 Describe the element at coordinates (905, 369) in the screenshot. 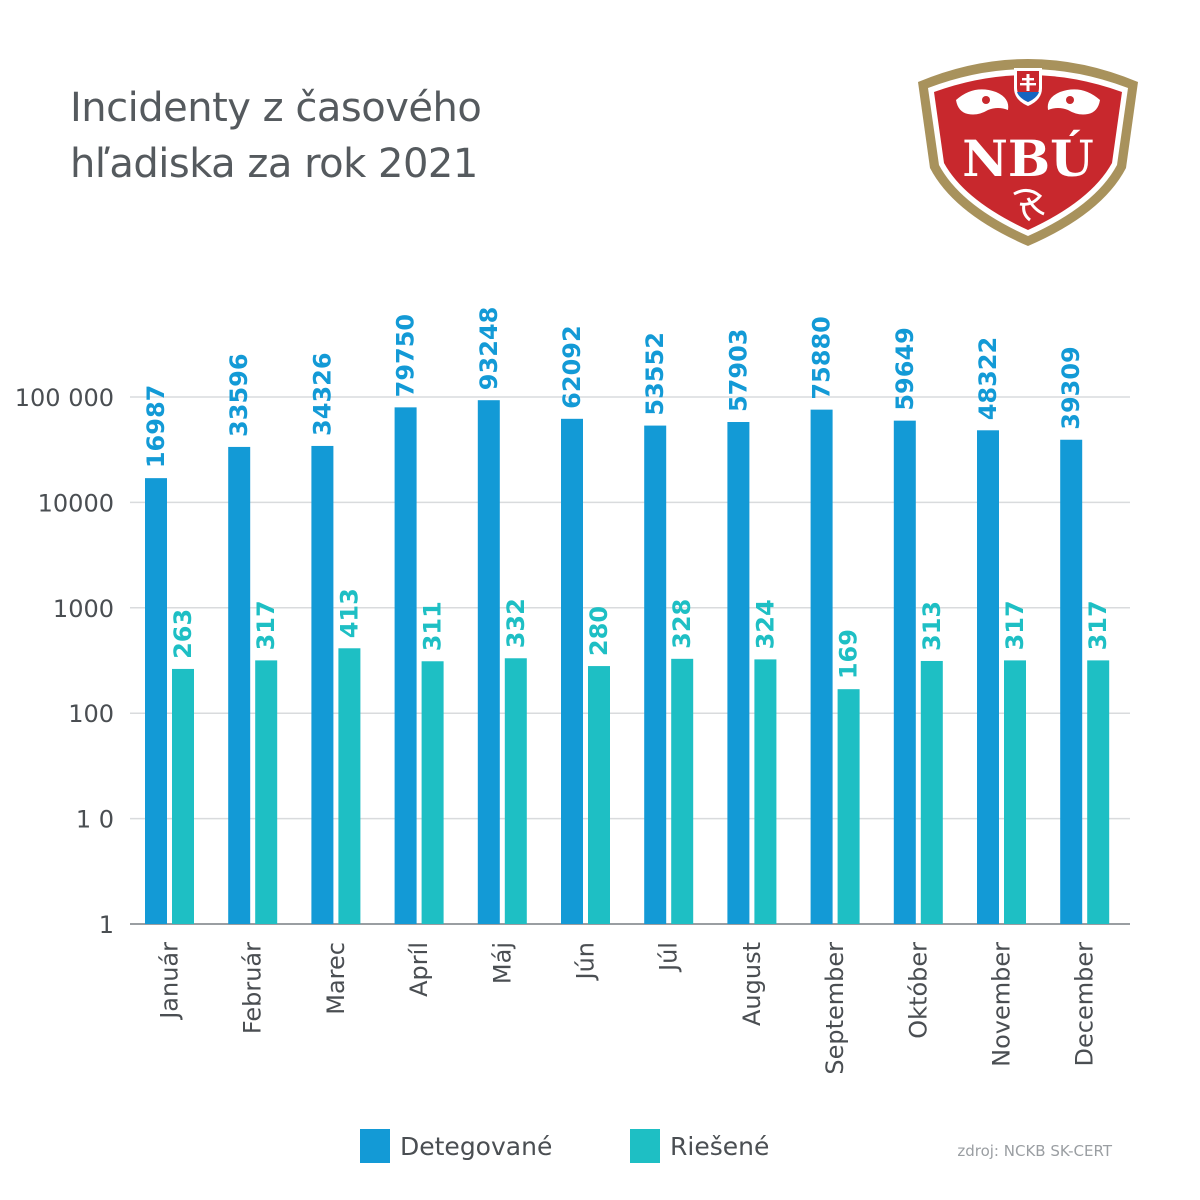

I see `value-label-detected: 59649` at that location.